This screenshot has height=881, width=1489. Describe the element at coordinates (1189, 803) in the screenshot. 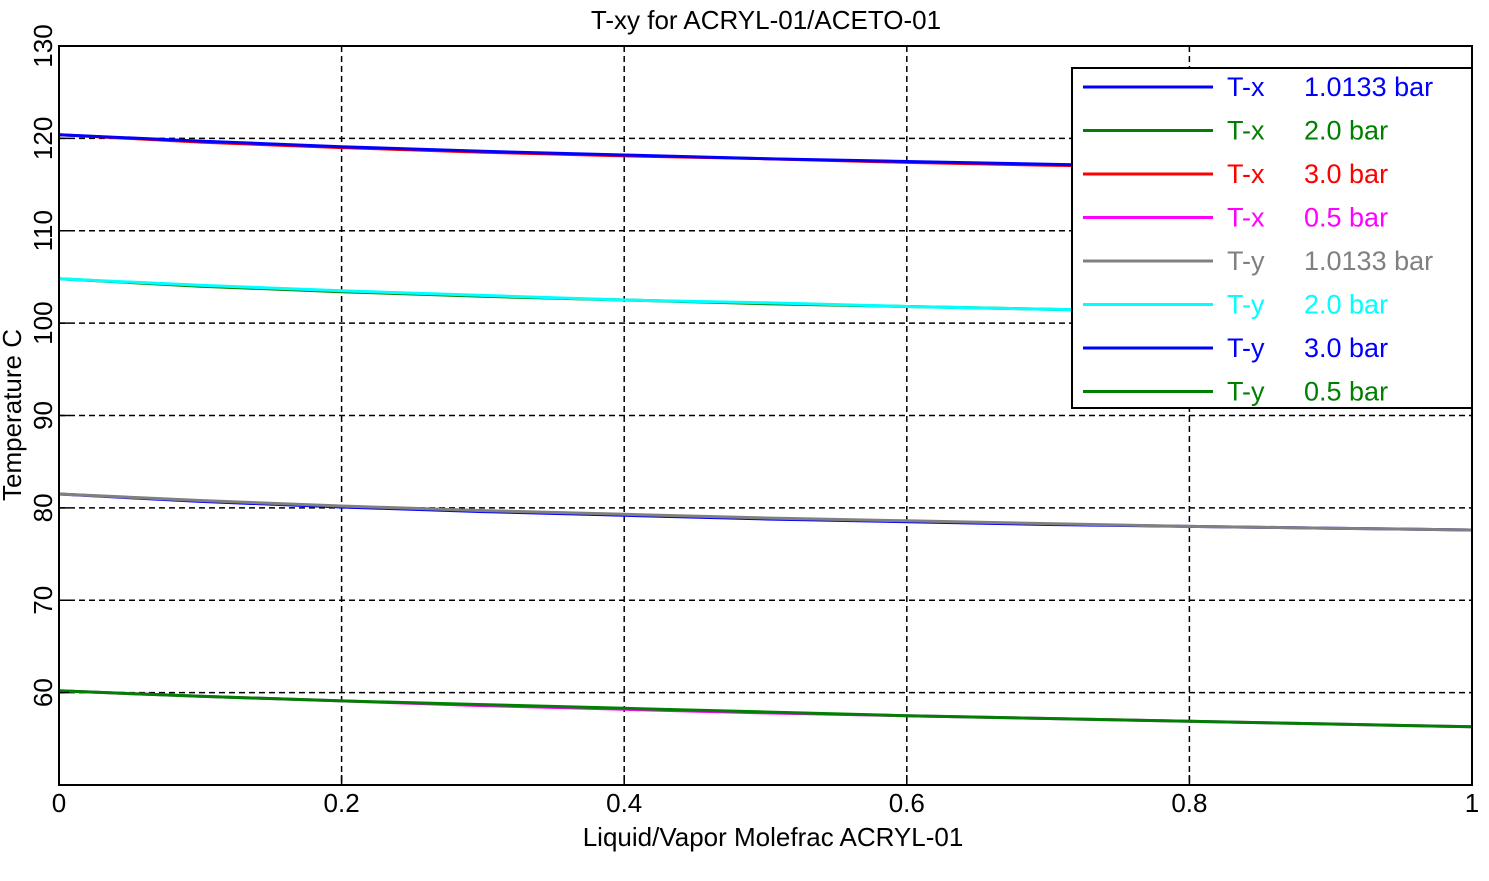

I see `x-tick-label: 0.8` at that location.